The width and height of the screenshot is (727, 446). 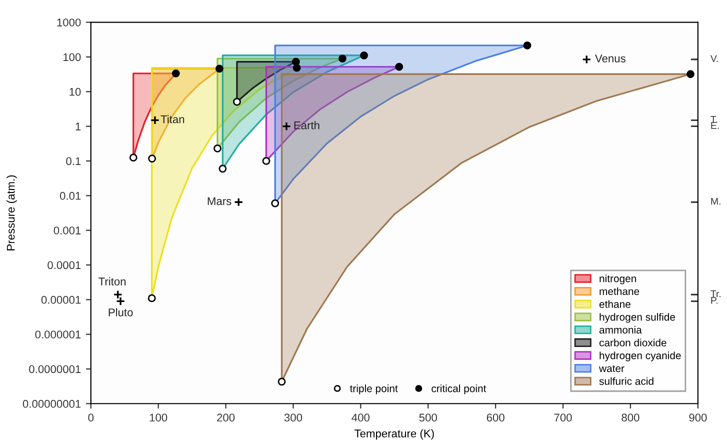 What do you see at coordinates (374, 389) in the screenshot?
I see `legend-label: triple point` at bounding box center [374, 389].